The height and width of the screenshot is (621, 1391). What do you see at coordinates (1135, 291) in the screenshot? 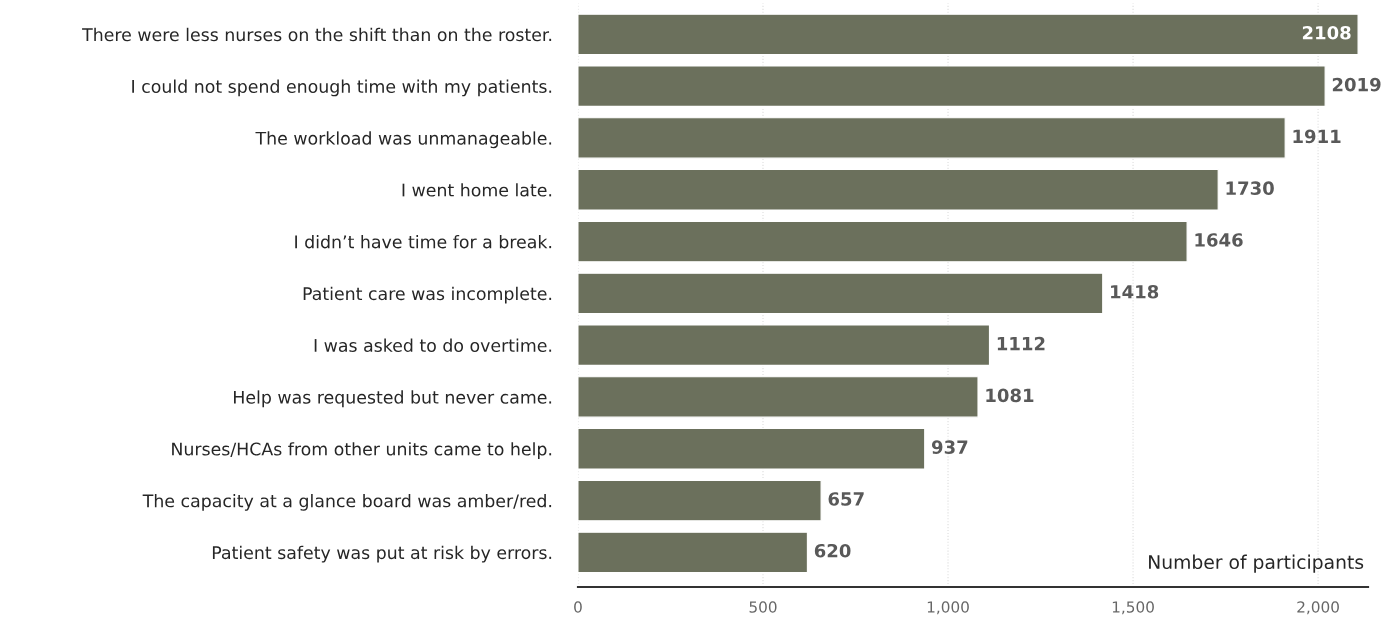
I see `data-label: 1418` at bounding box center [1135, 291].